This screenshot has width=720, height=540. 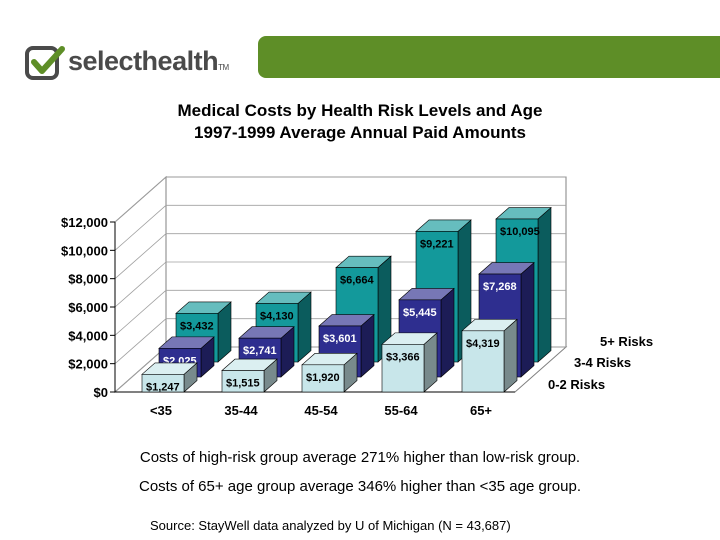 I want to click on x-tick-label: 45-54, so click(x=321, y=410).